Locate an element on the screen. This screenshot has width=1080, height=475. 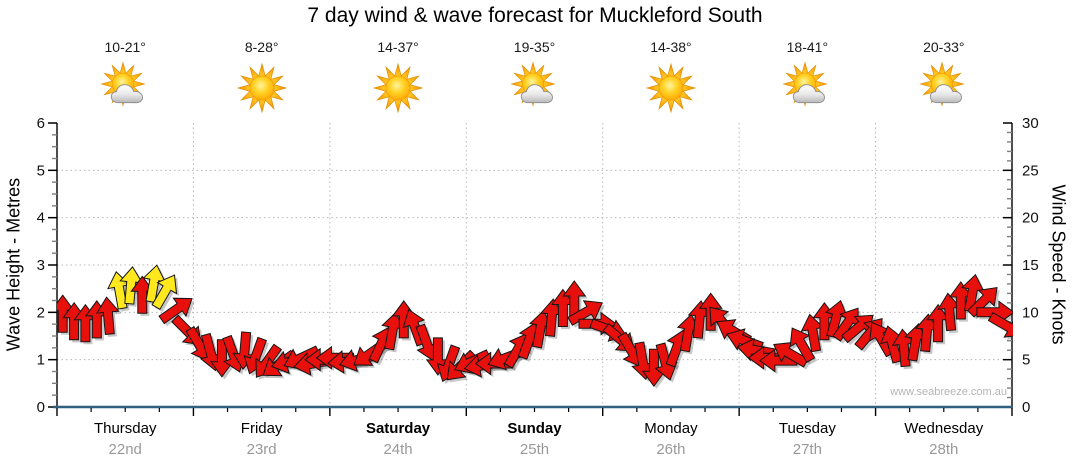
day-label: Monday 26th is located at coordinates (671, 439).